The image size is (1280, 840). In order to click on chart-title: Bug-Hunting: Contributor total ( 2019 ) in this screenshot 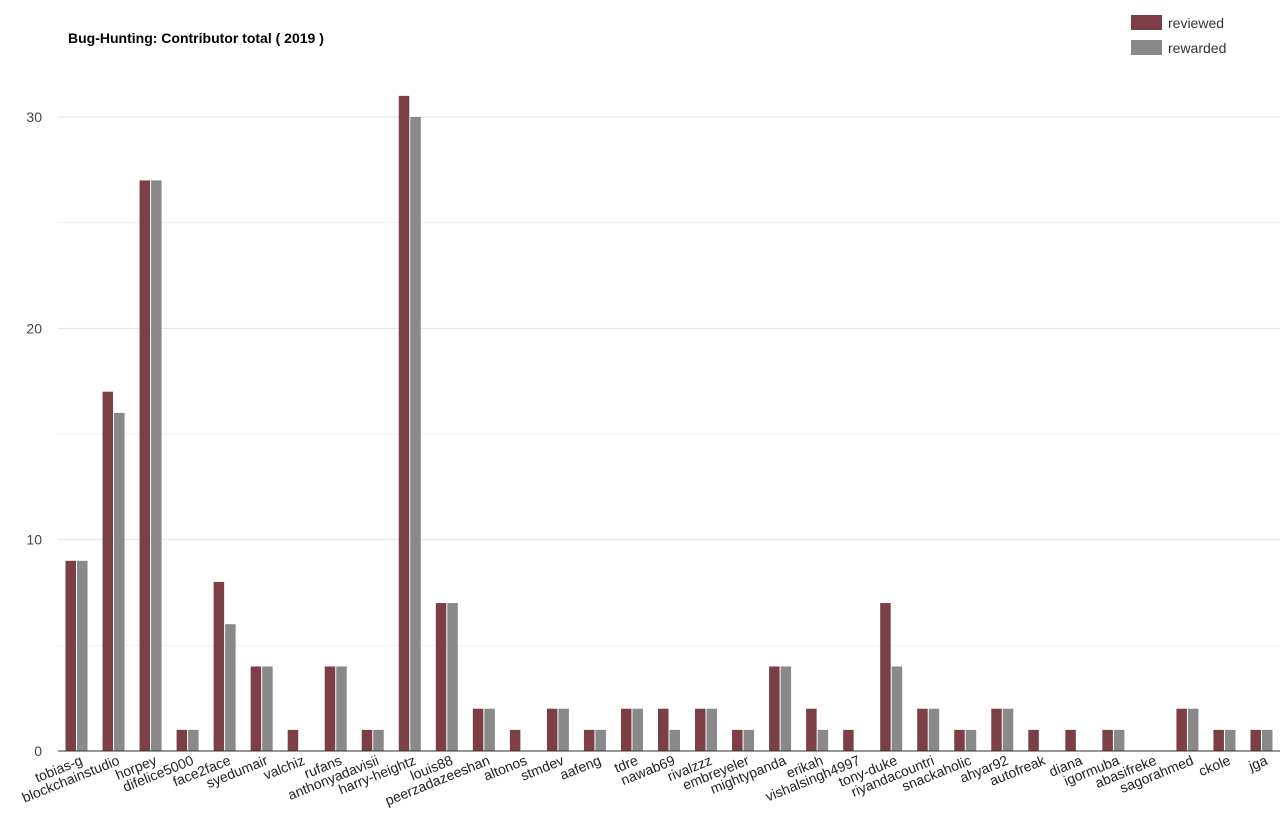, I will do `click(196, 38)`.